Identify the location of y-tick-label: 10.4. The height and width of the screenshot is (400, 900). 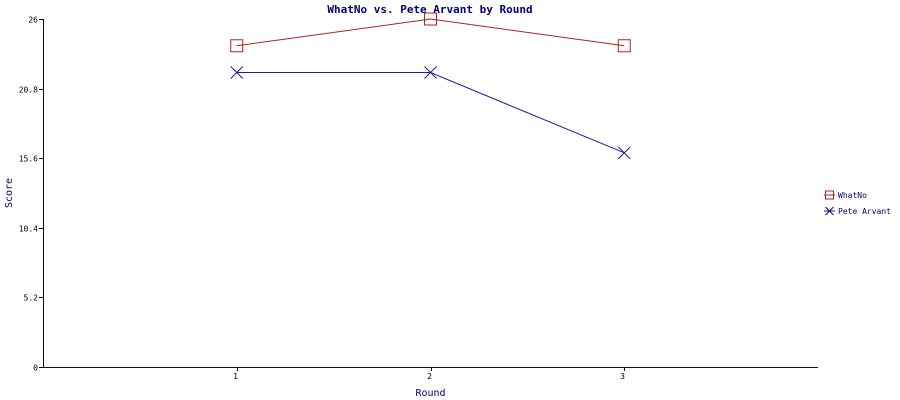
(28, 229).